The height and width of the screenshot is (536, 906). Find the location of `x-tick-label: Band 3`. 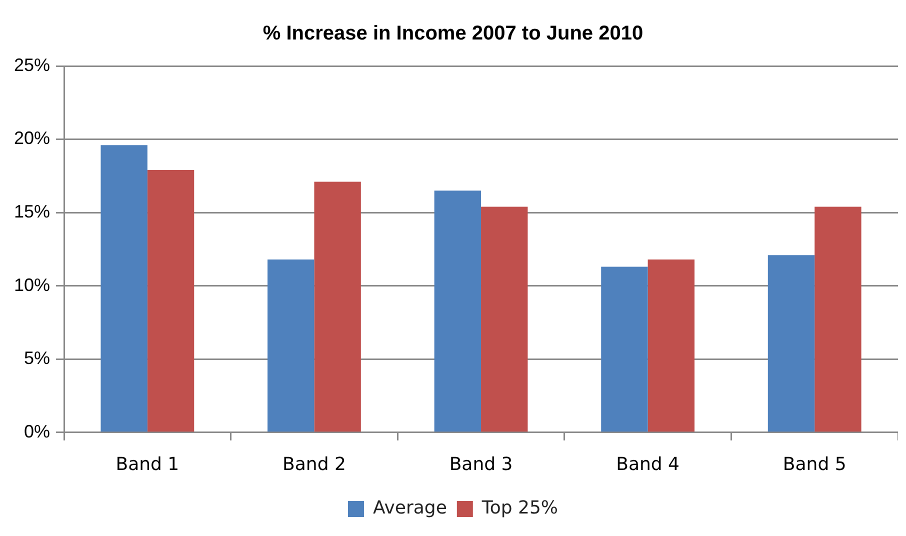

x-tick-label: Band 3 is located at coordinates (481, 464).